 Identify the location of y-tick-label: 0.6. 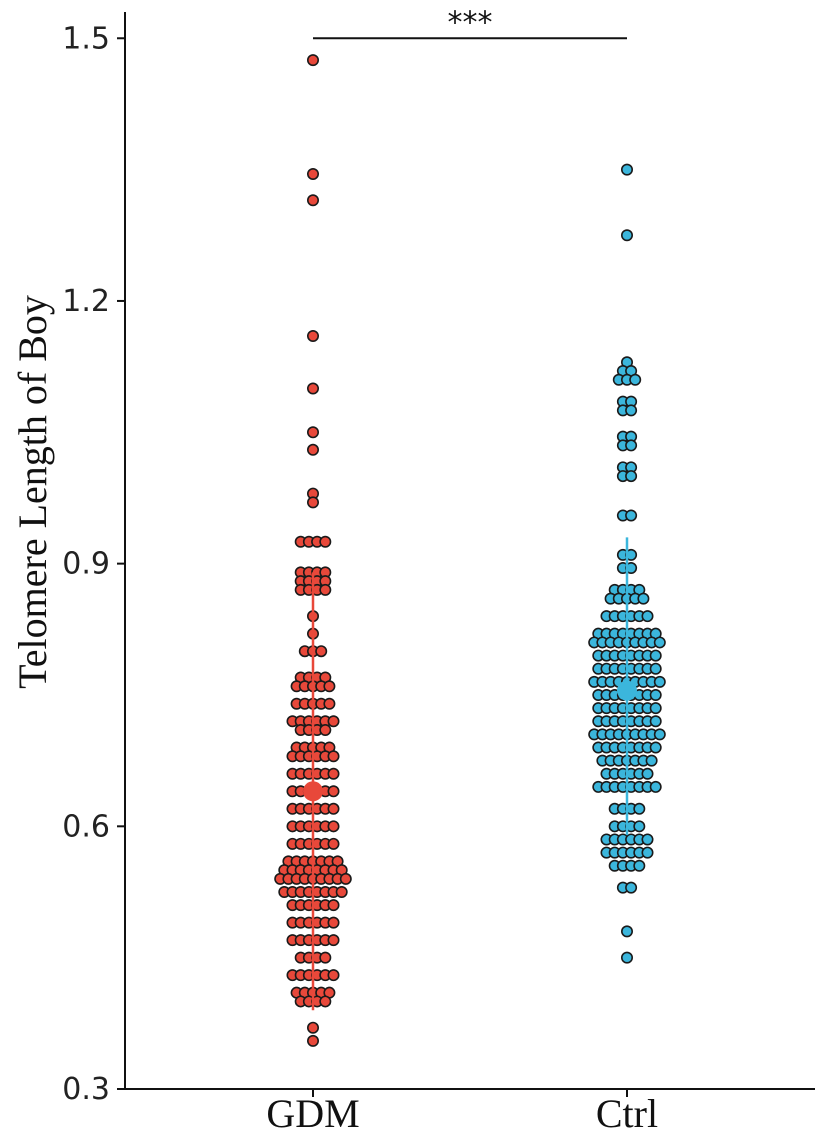
(86, 826).